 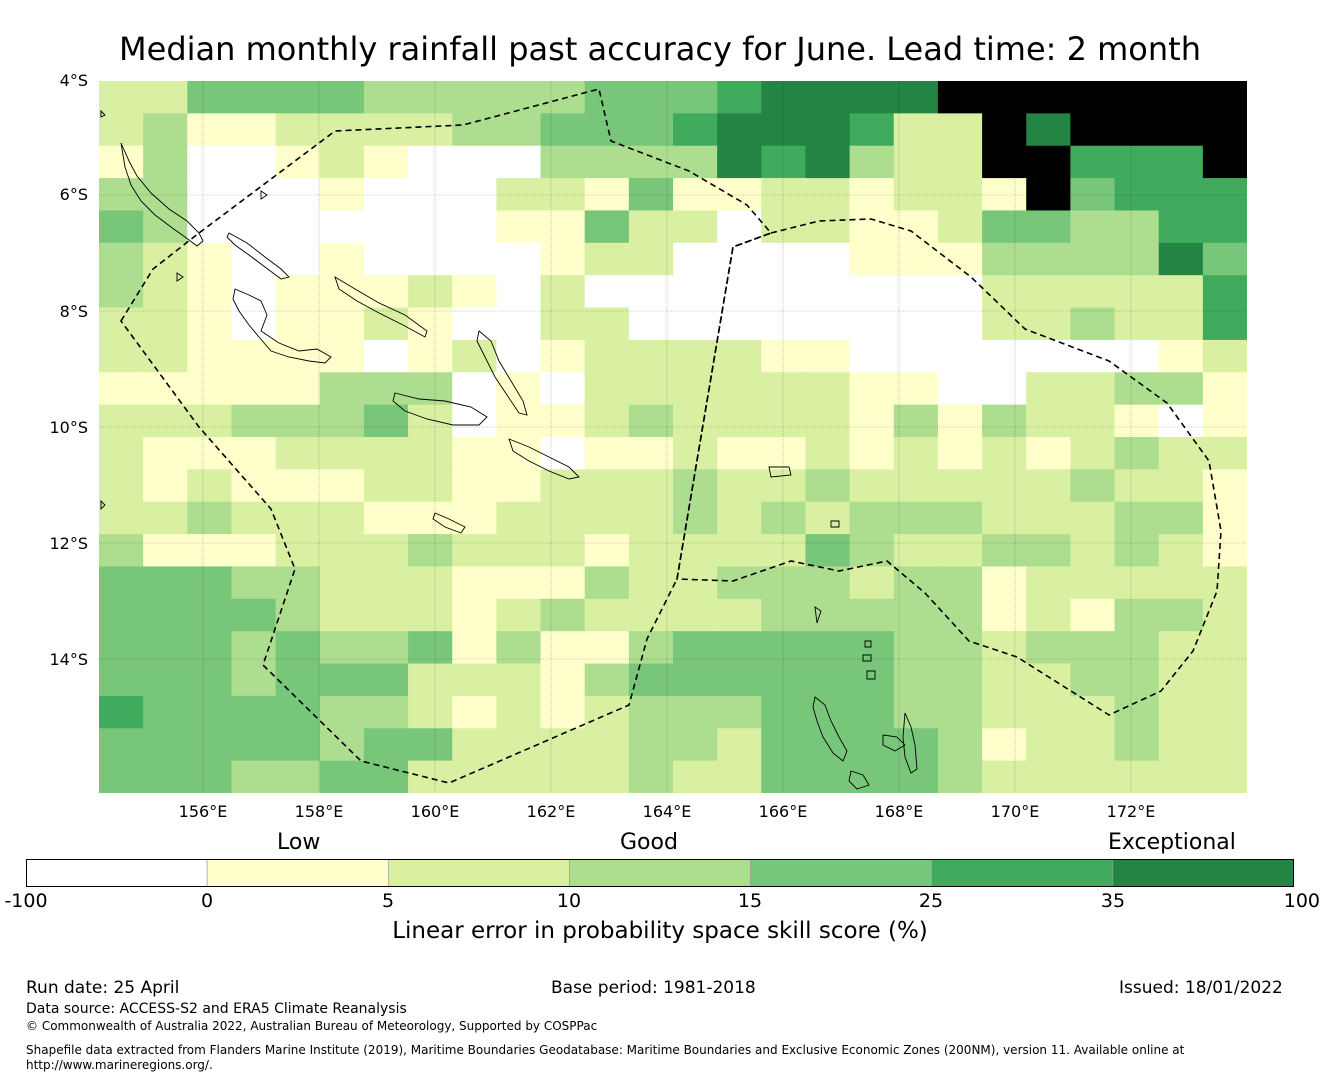 I want to click on colorbar-tick-15: 15, so click(x=750, y=901).